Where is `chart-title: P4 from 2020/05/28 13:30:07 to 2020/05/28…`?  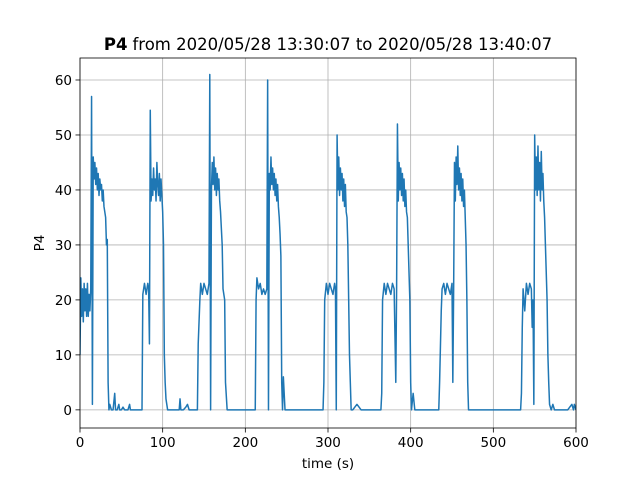
chart-title: P4 from 2020/05/28 13:30:07 to 2020/05/28… is located at coordinates (328, 44).